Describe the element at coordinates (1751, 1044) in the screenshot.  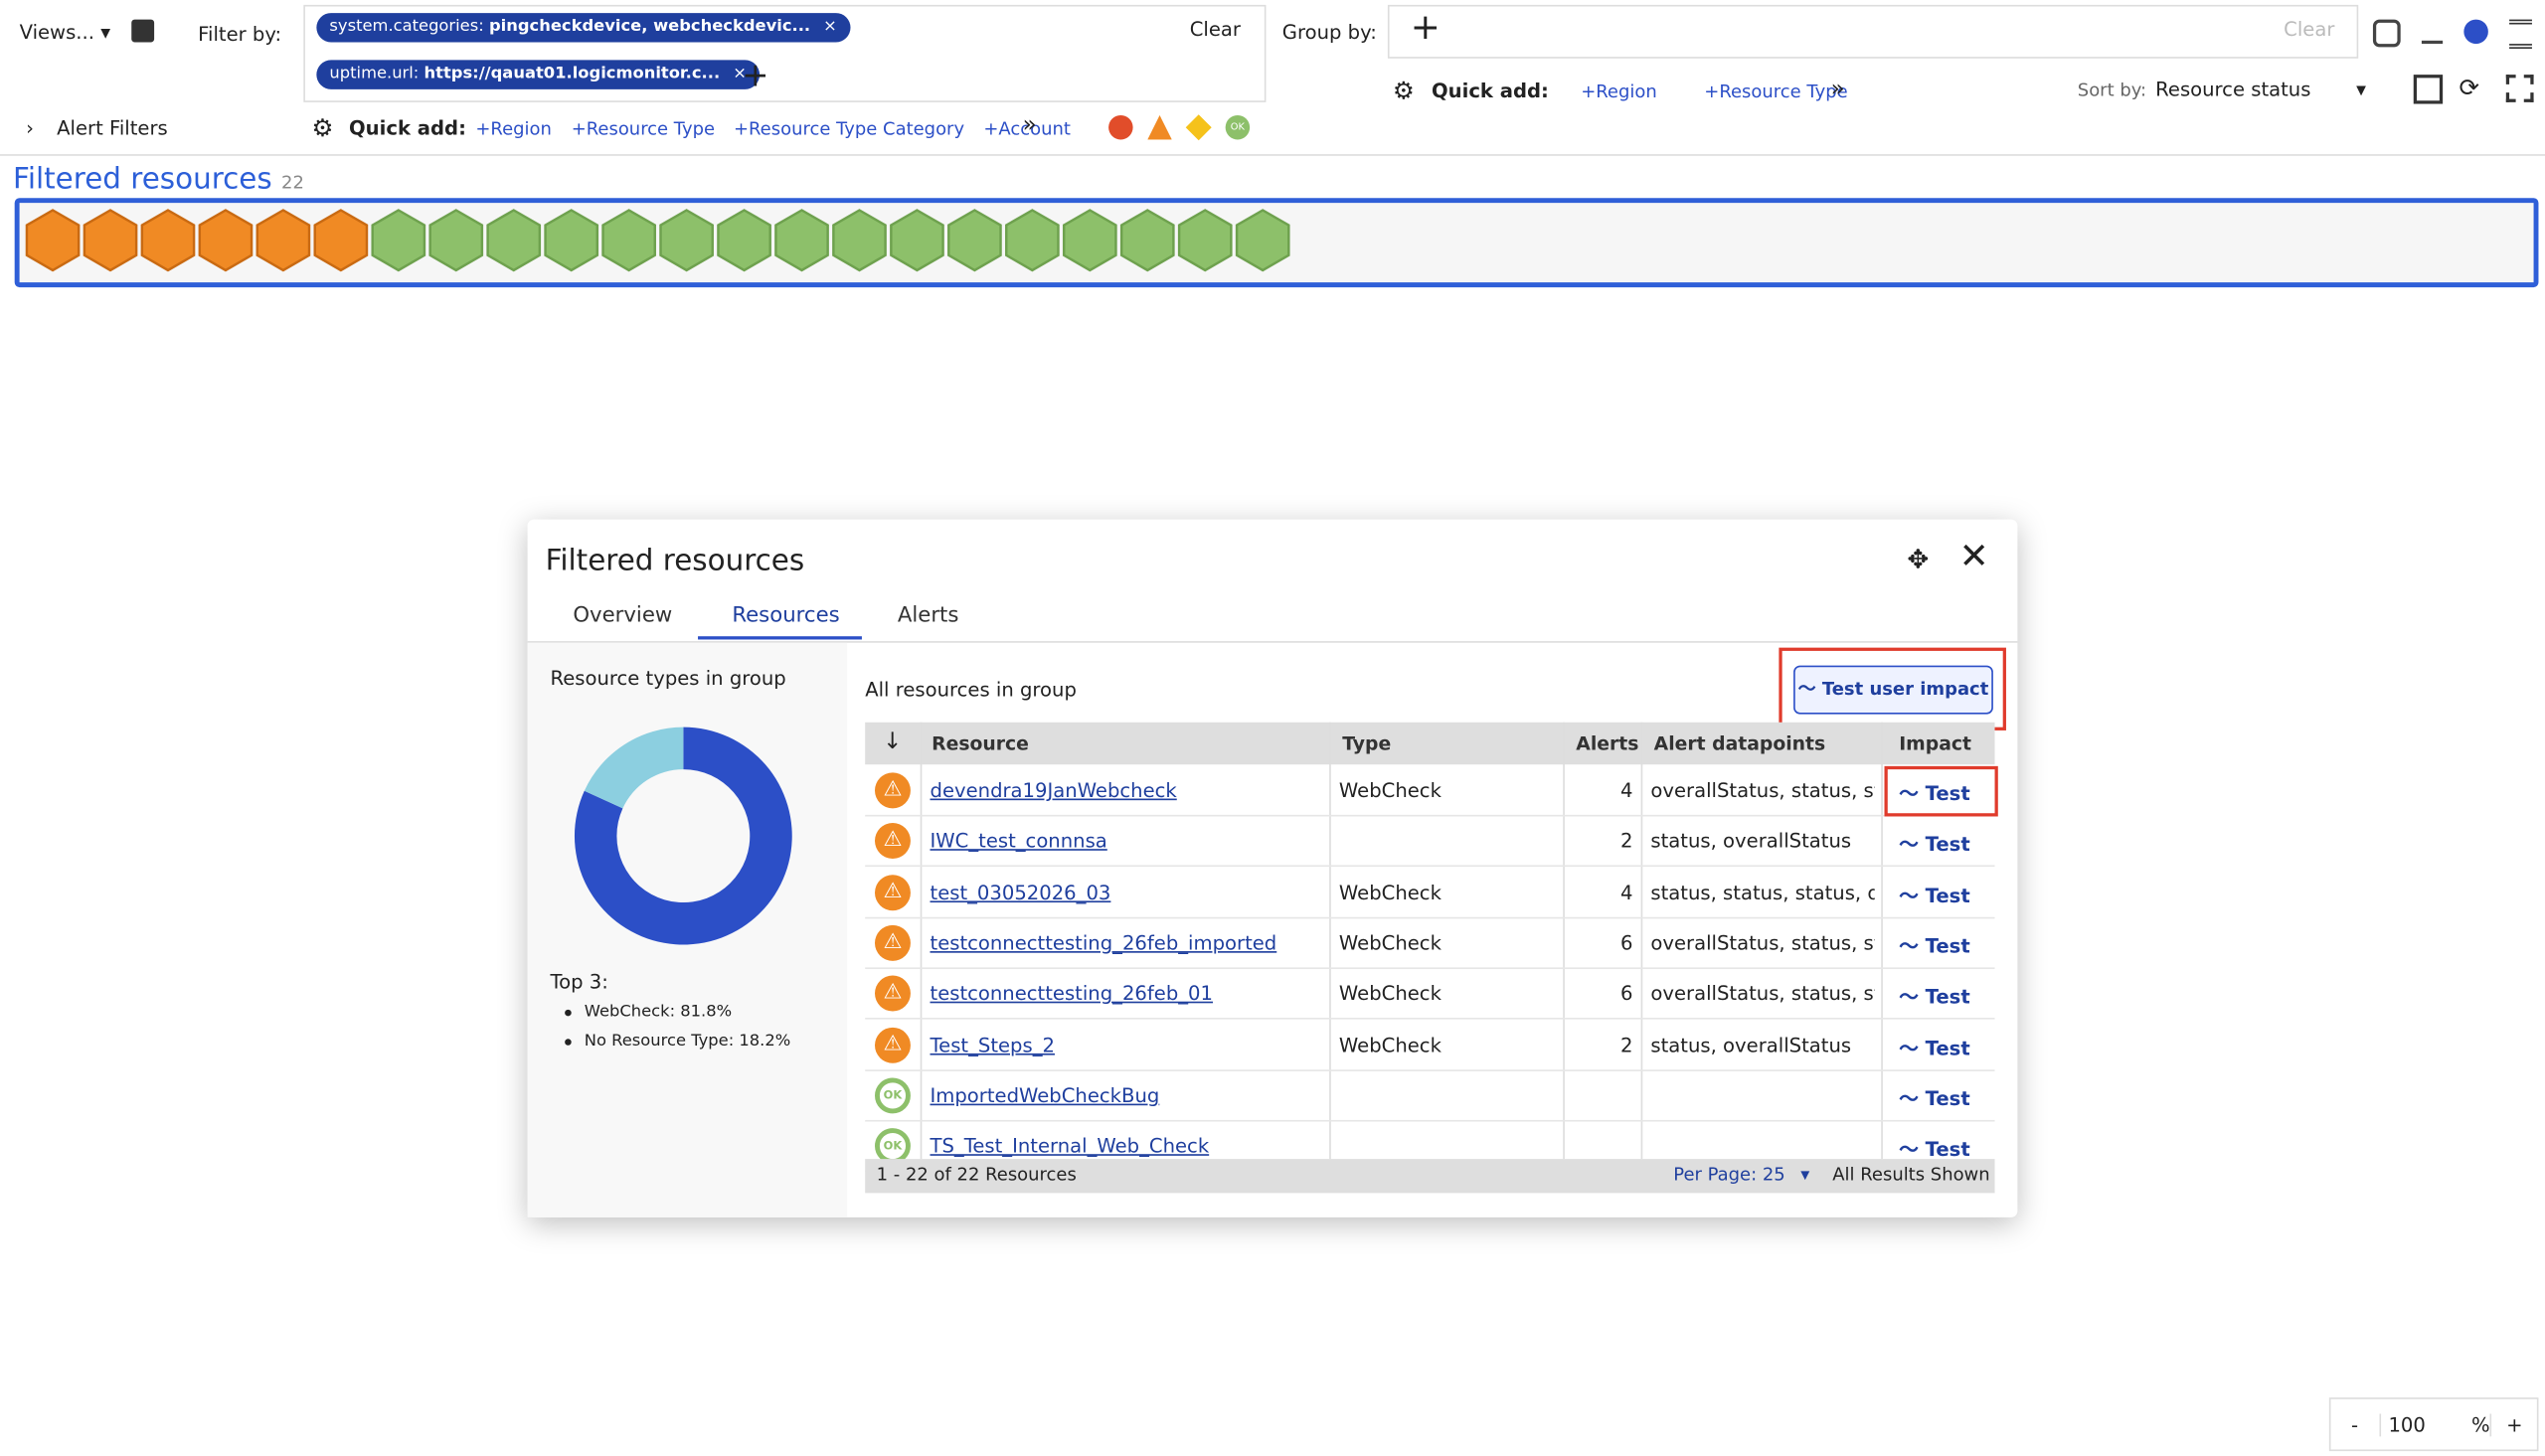
I see `alert-datapoints: status, overallStatus` at that location.